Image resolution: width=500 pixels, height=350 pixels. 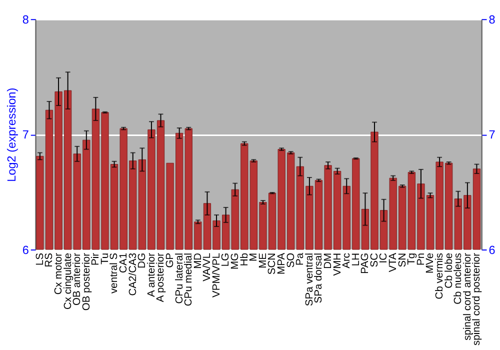 I want to click on y-tick-label: 6, so click(x=26, y=250).